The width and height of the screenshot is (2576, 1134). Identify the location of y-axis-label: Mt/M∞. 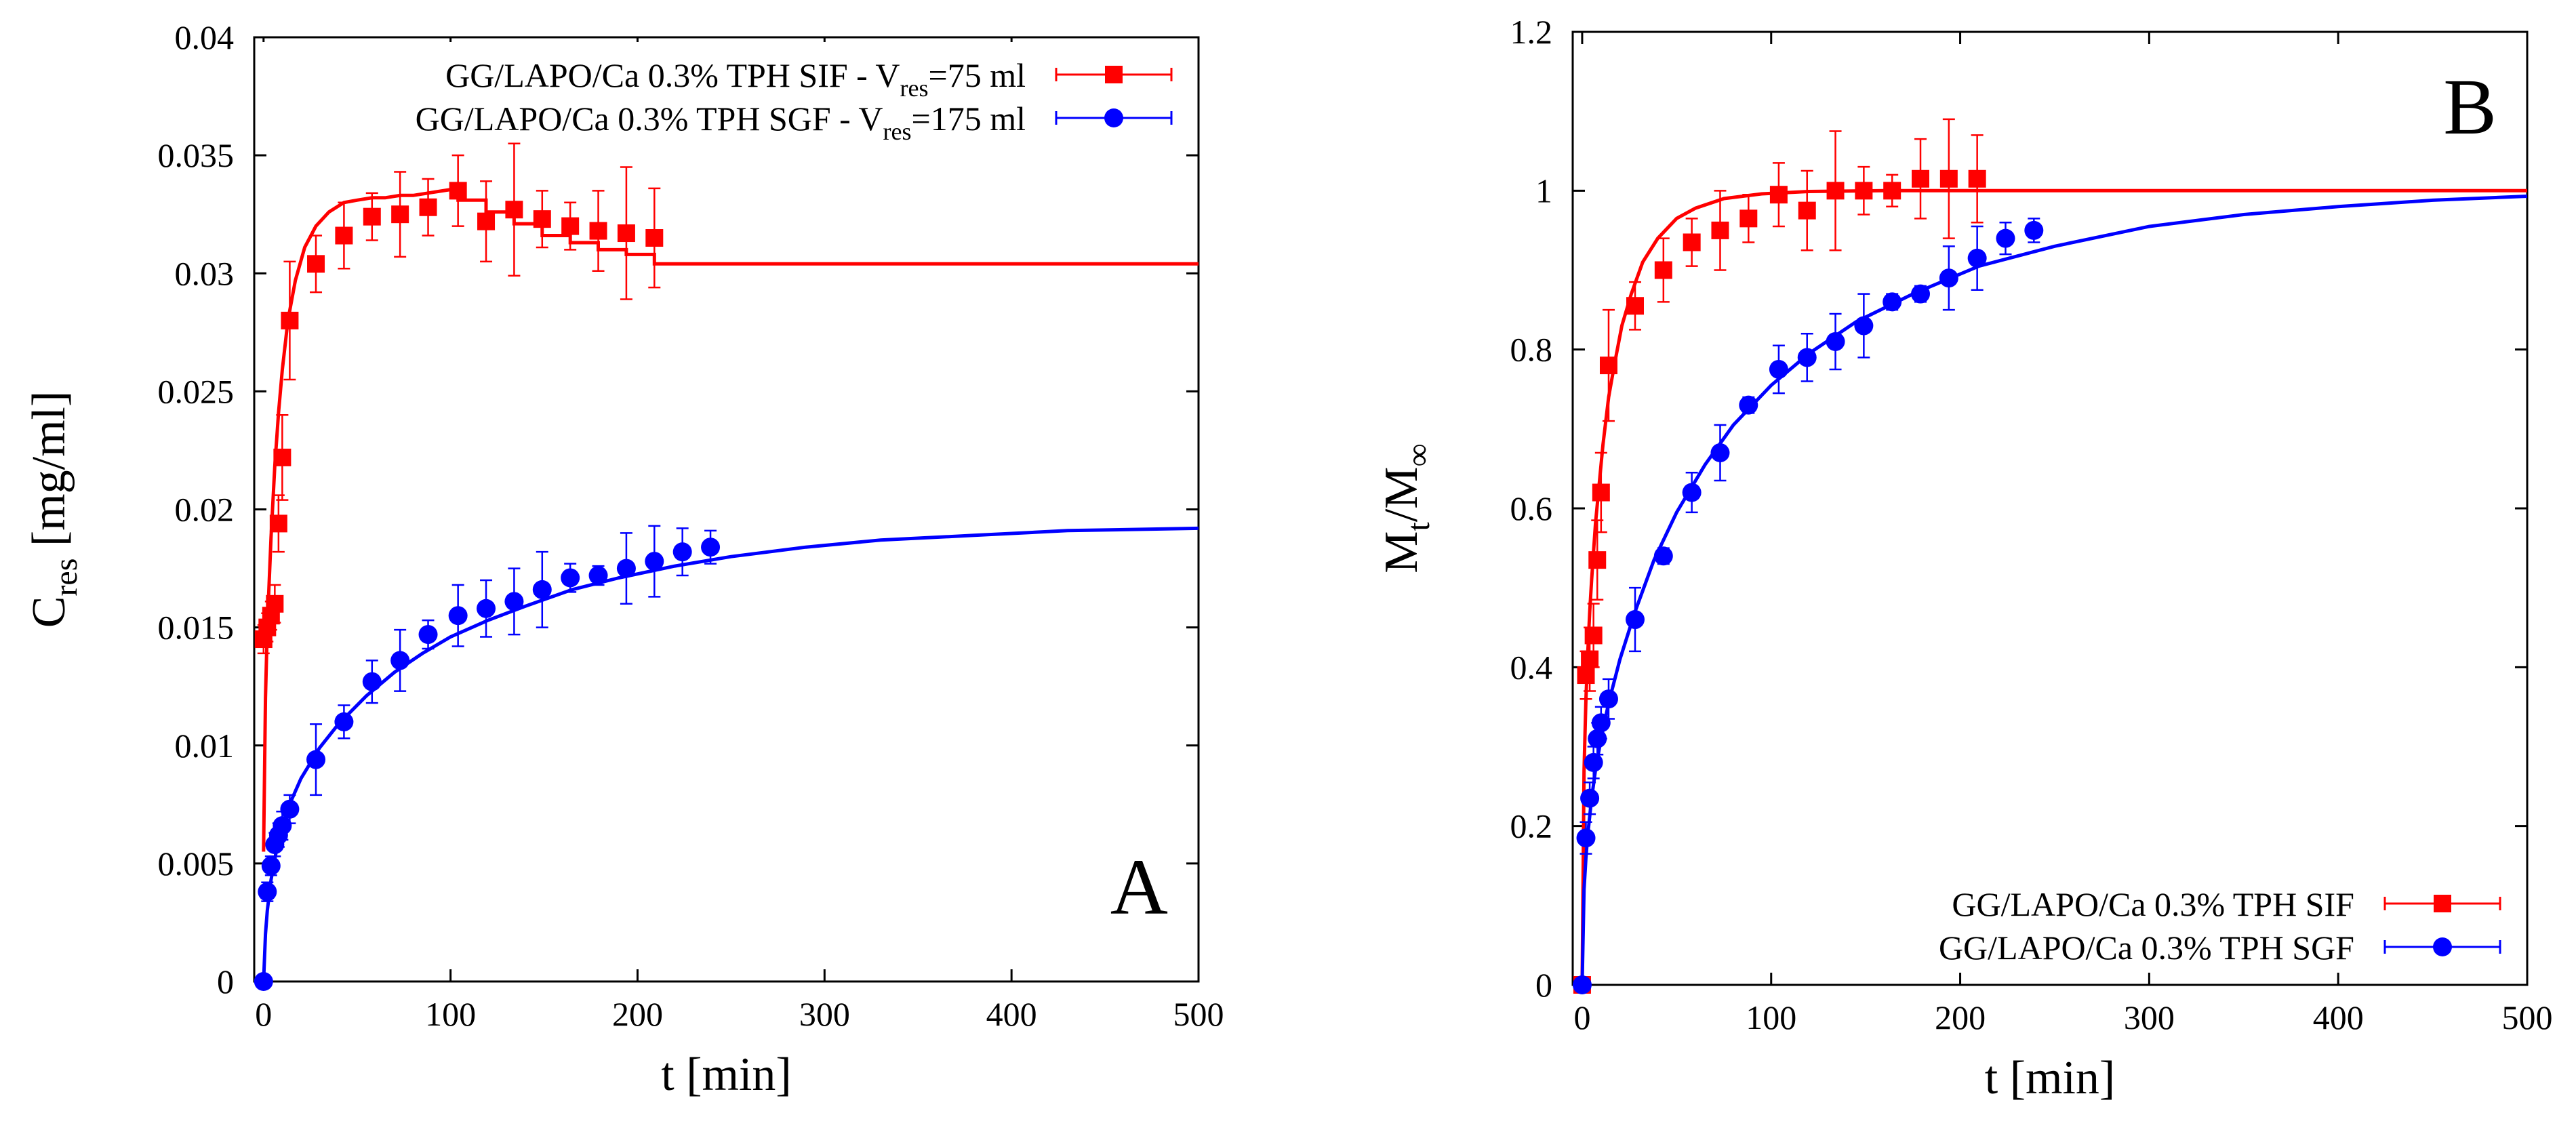
(1405, 508).